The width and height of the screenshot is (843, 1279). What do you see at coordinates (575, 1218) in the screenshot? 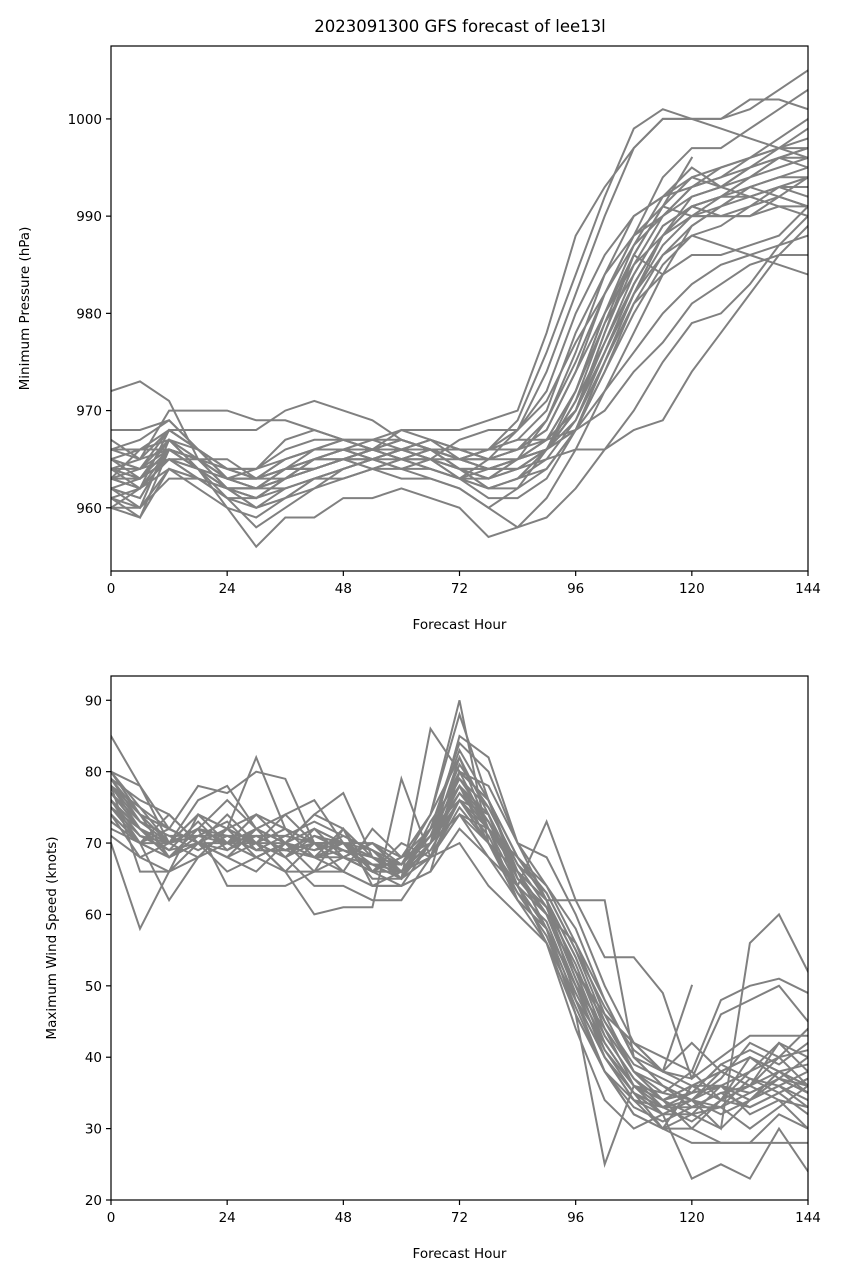
I see `wind-x-tick-label: 96` at bounding box center [575, 1218].